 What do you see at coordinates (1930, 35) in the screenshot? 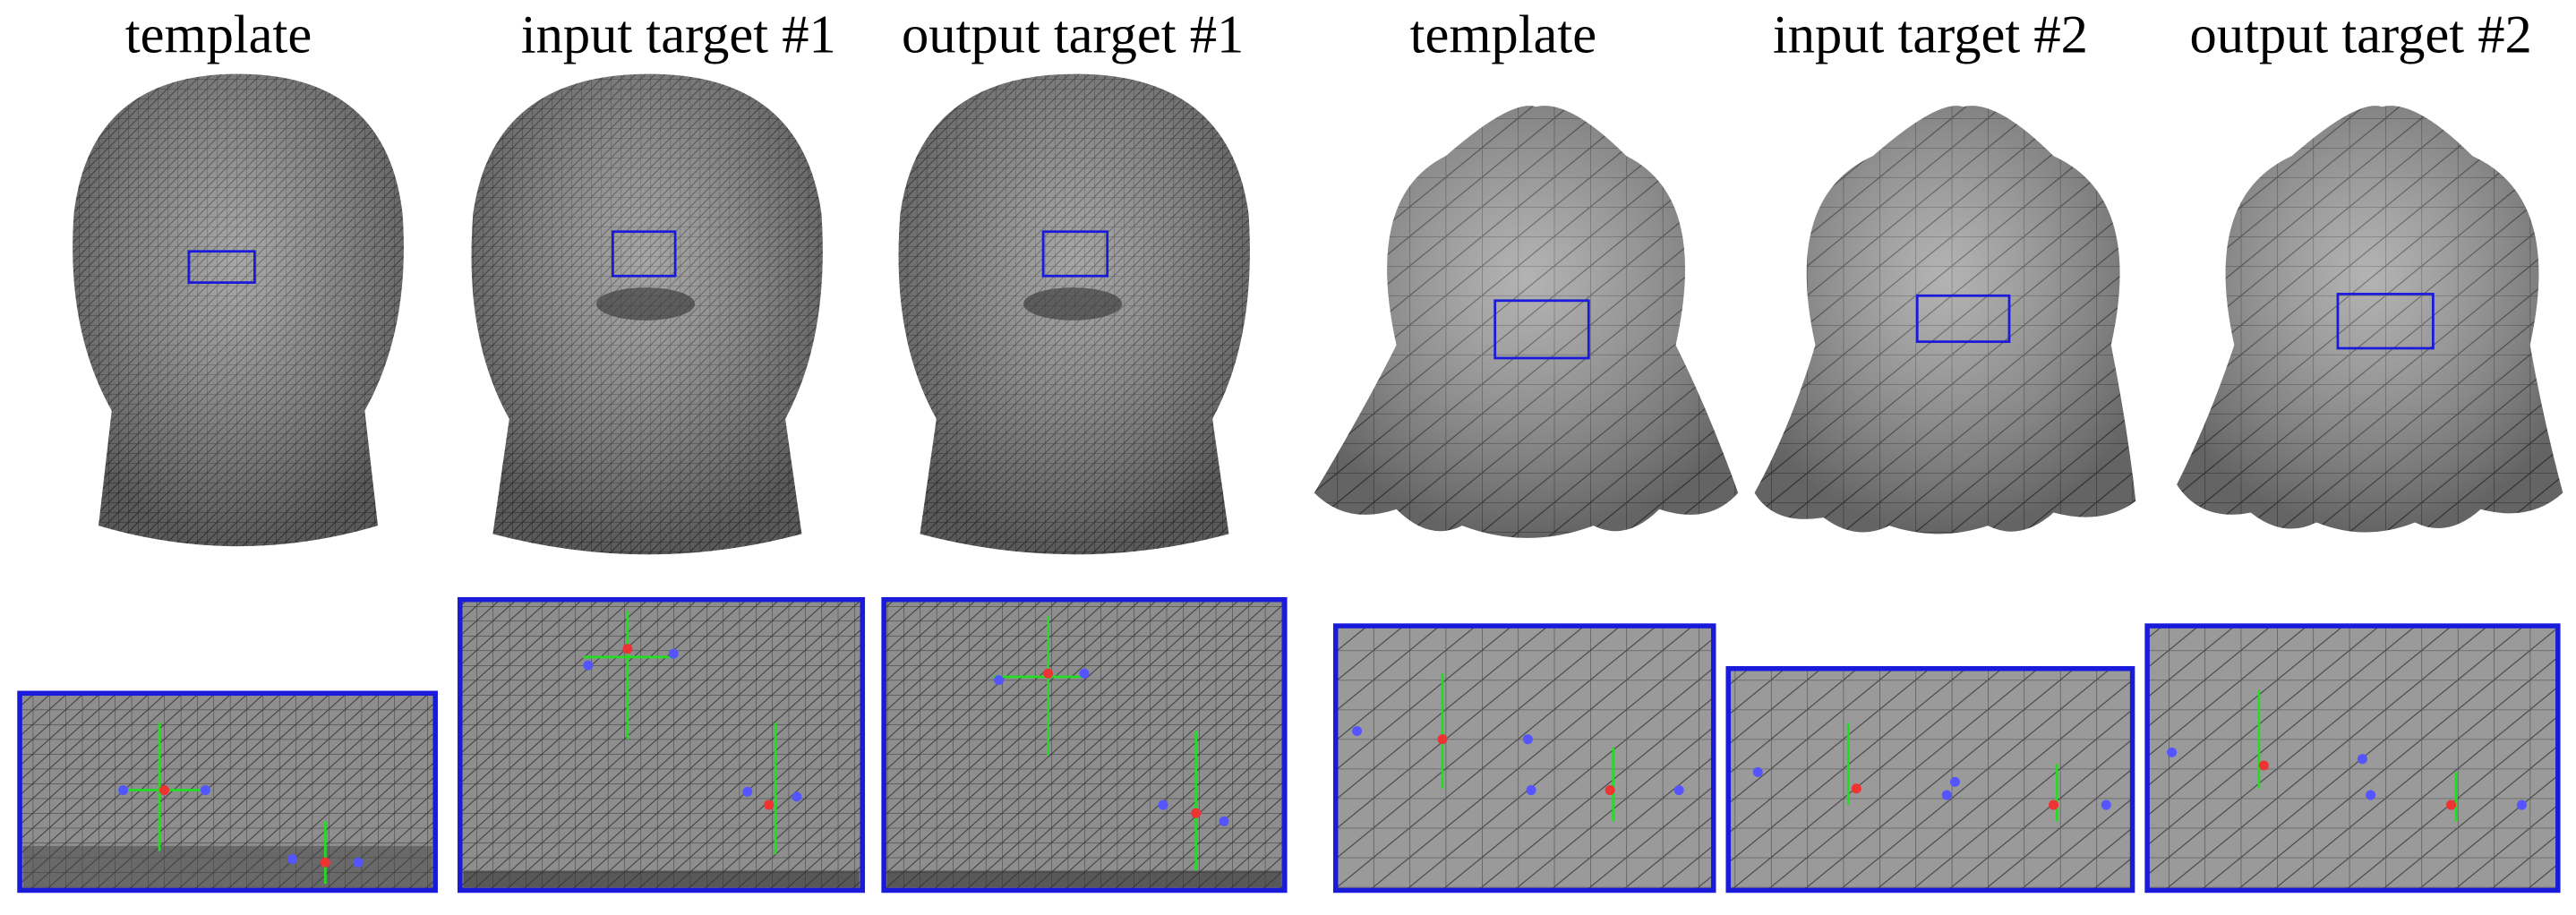
I see `panel-title: input target #2` at bounding box center [1930, 35].